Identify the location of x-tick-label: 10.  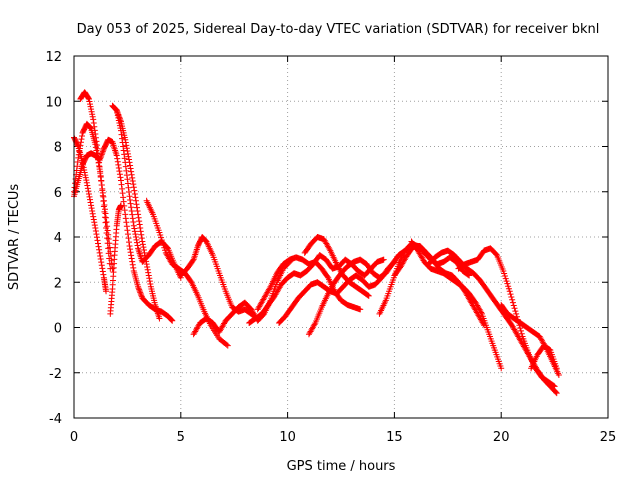
(287, 437).